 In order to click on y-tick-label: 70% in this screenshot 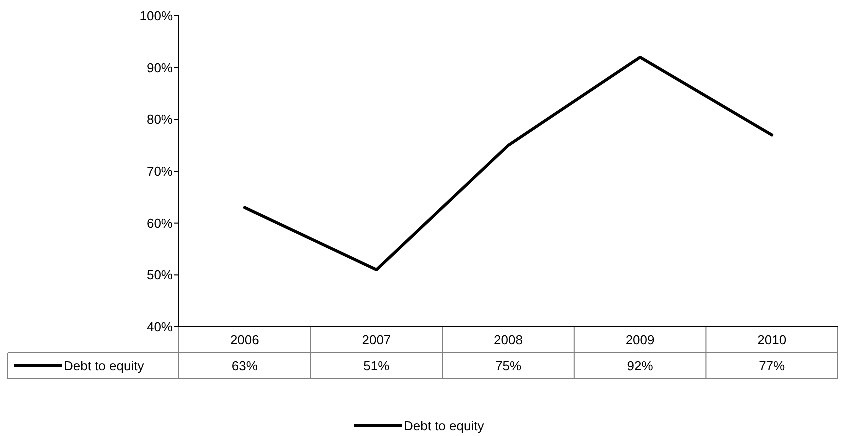, I will do `click(160, 172)`.